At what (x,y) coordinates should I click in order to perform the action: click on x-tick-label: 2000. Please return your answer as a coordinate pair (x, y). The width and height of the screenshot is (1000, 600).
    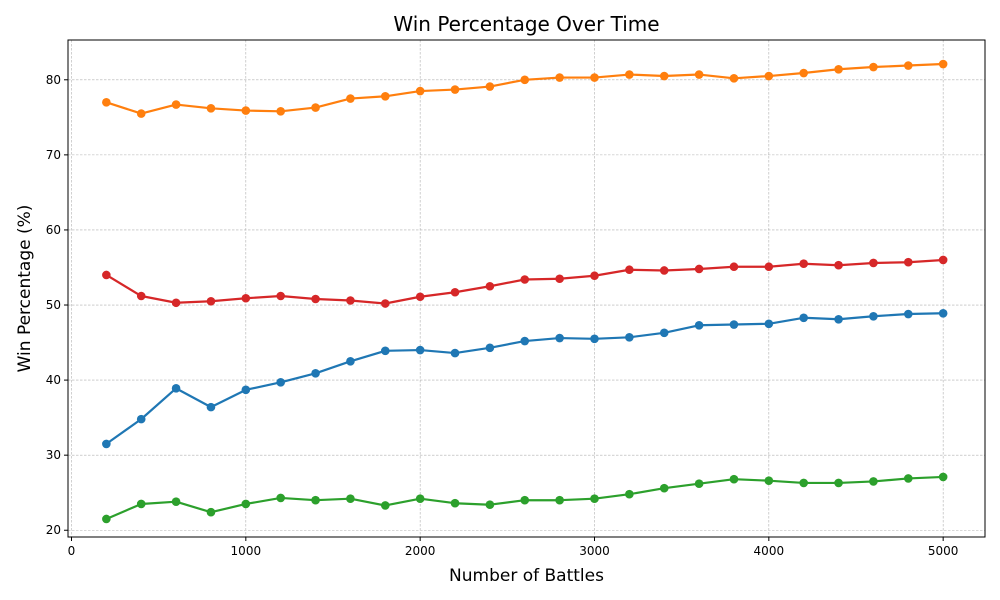
    Looking at the image, I should click on (420, 551).